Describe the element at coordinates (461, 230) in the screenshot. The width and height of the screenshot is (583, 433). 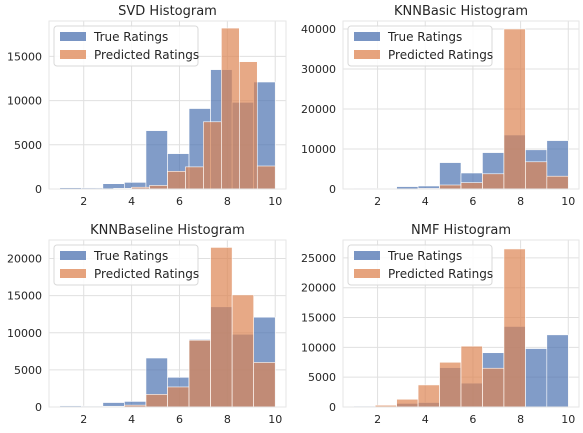
I see `chart-title: NMF Histogram` at that location.